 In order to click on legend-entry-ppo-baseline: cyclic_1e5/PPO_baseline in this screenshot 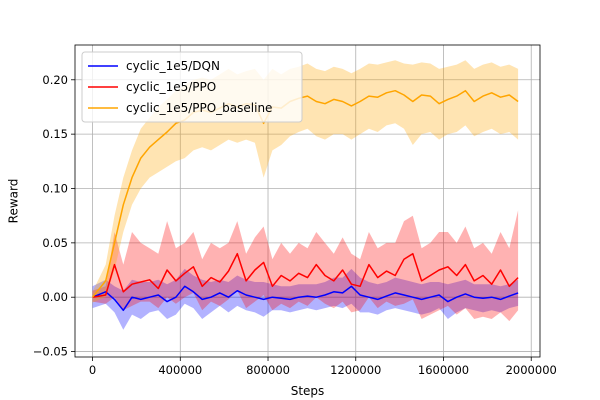, I will do `click(199, 108)`.